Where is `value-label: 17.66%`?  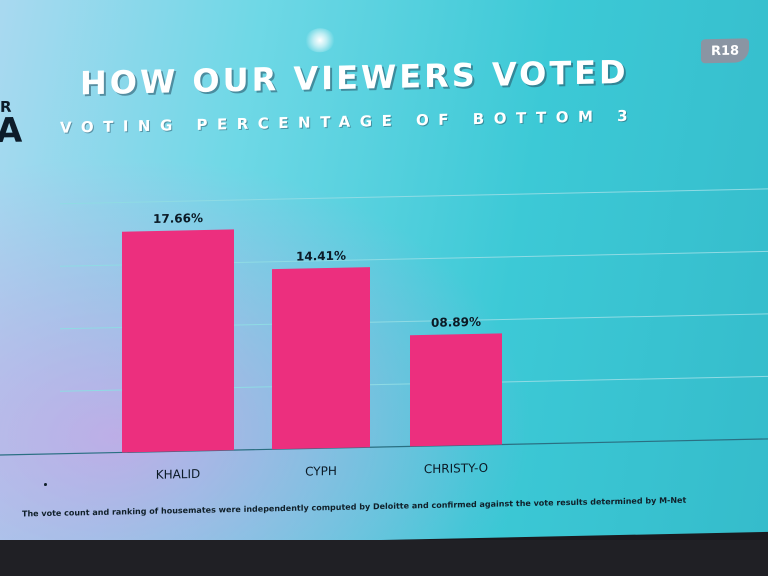
value-label: 17.66% is located at coordinates (178, 218).